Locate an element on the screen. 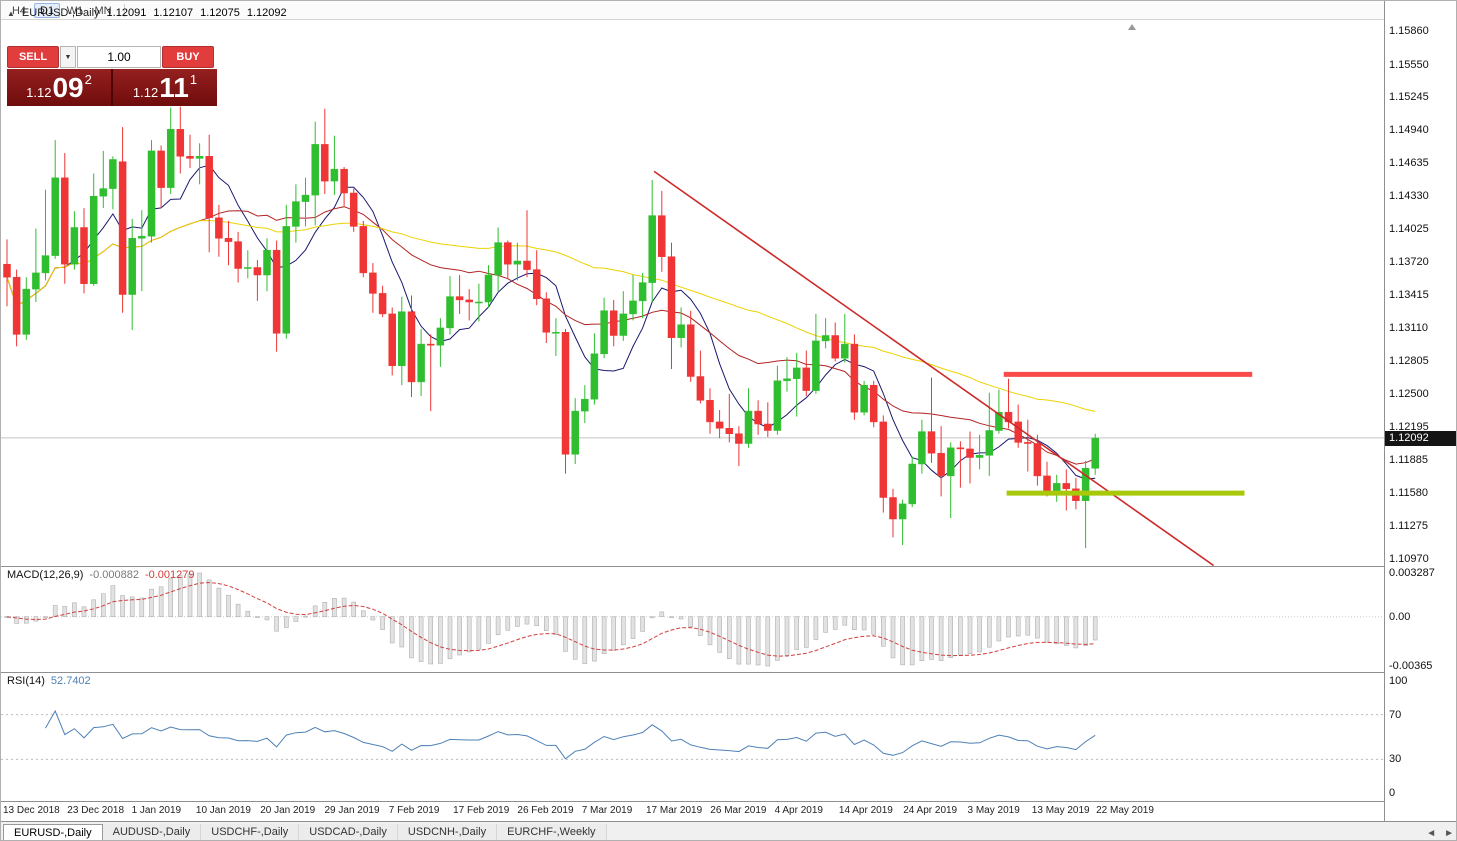 The height and width of the screenshot is (841, 1457). toolbar-divider is located at coordinates (124, 10).